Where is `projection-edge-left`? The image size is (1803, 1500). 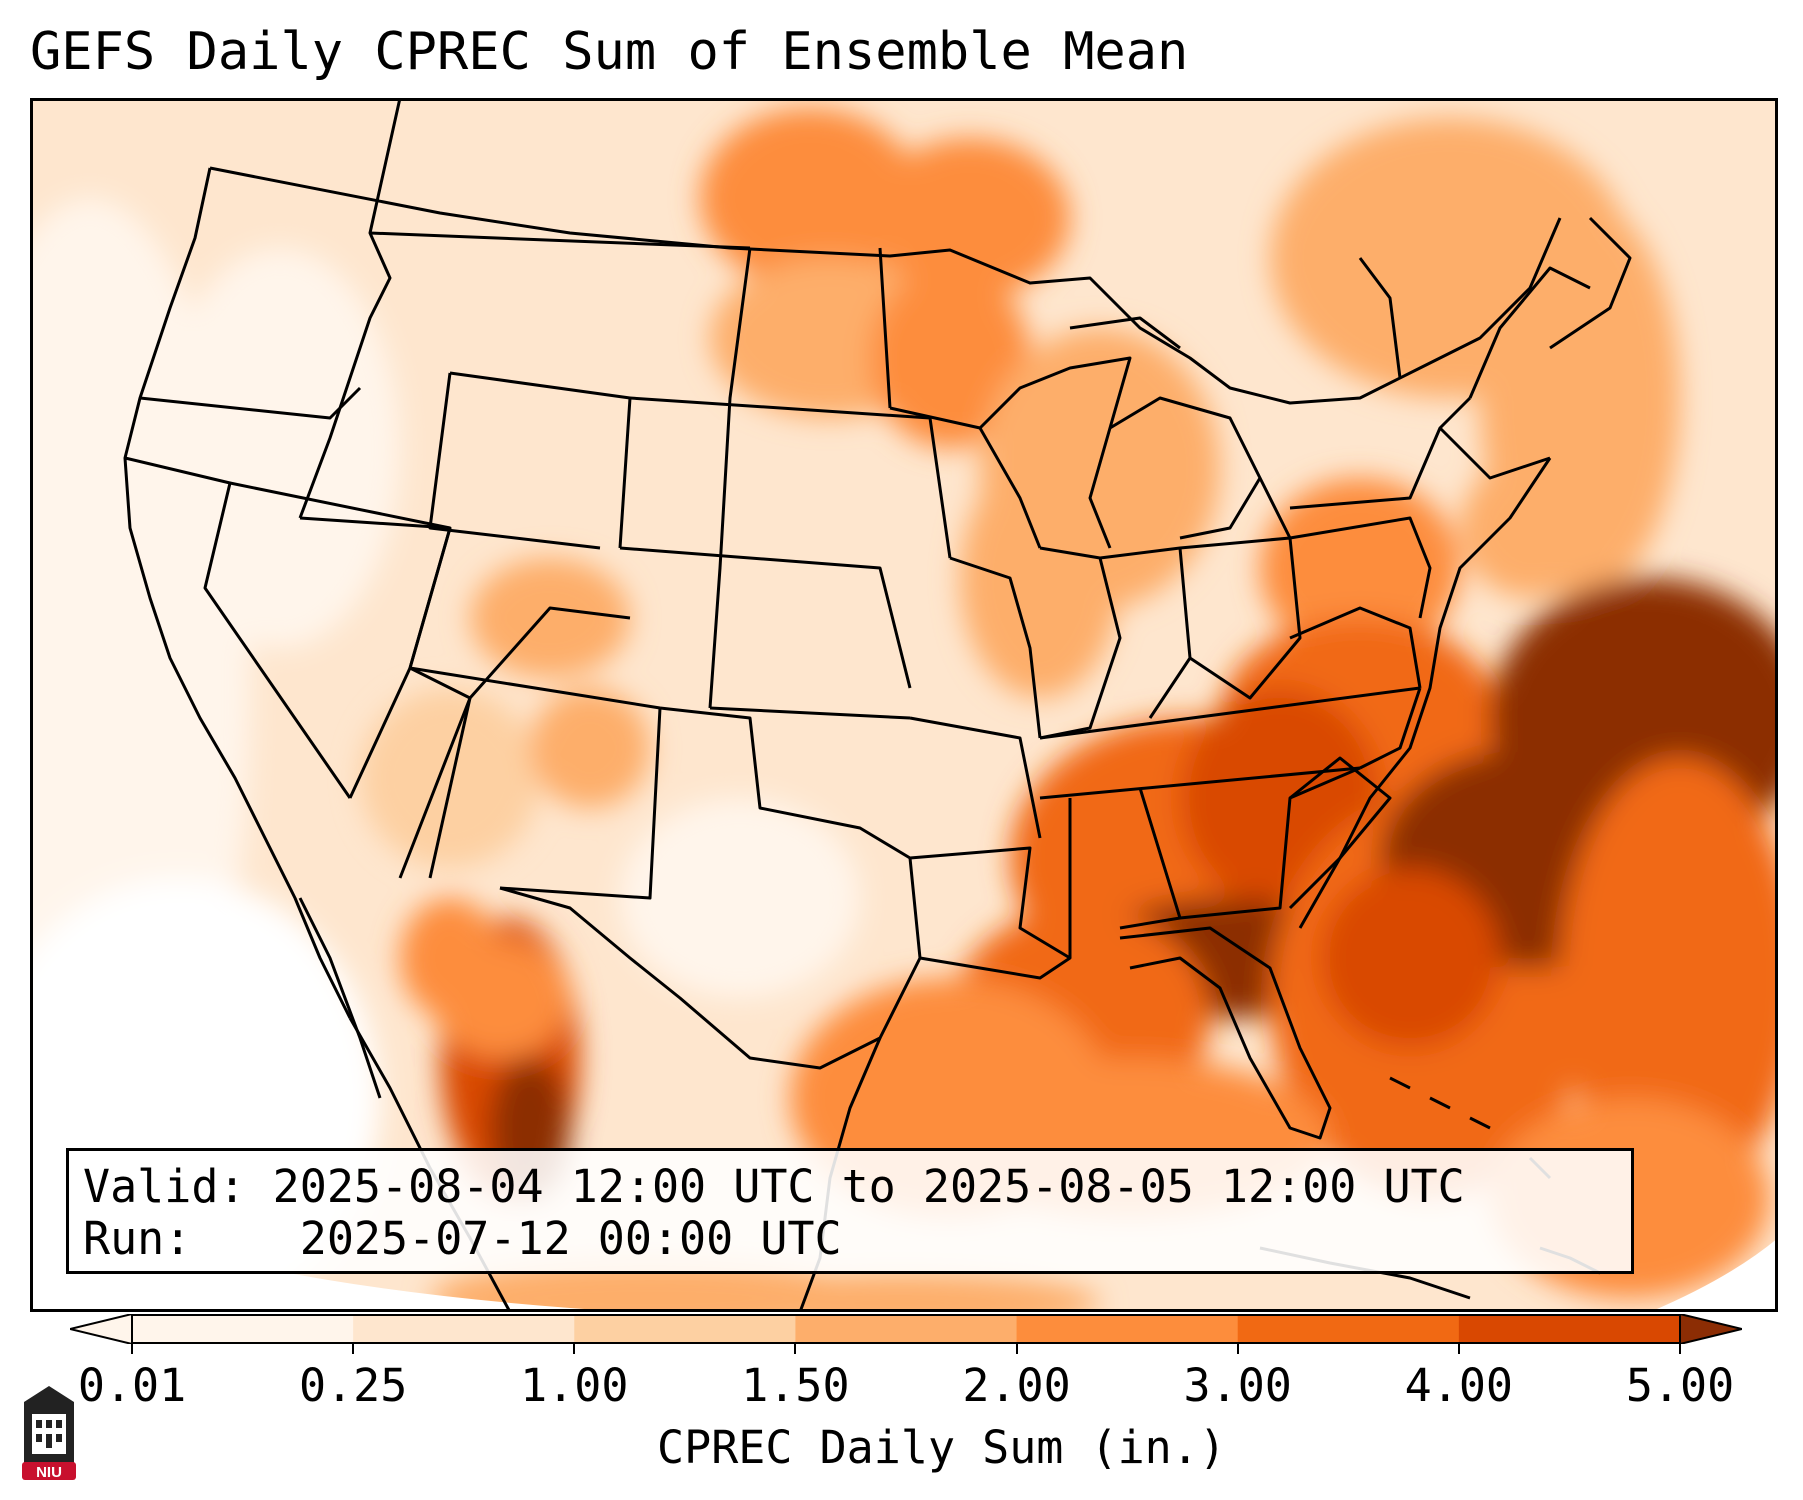 projection-edge-left is located at coordinates (330, 1255).